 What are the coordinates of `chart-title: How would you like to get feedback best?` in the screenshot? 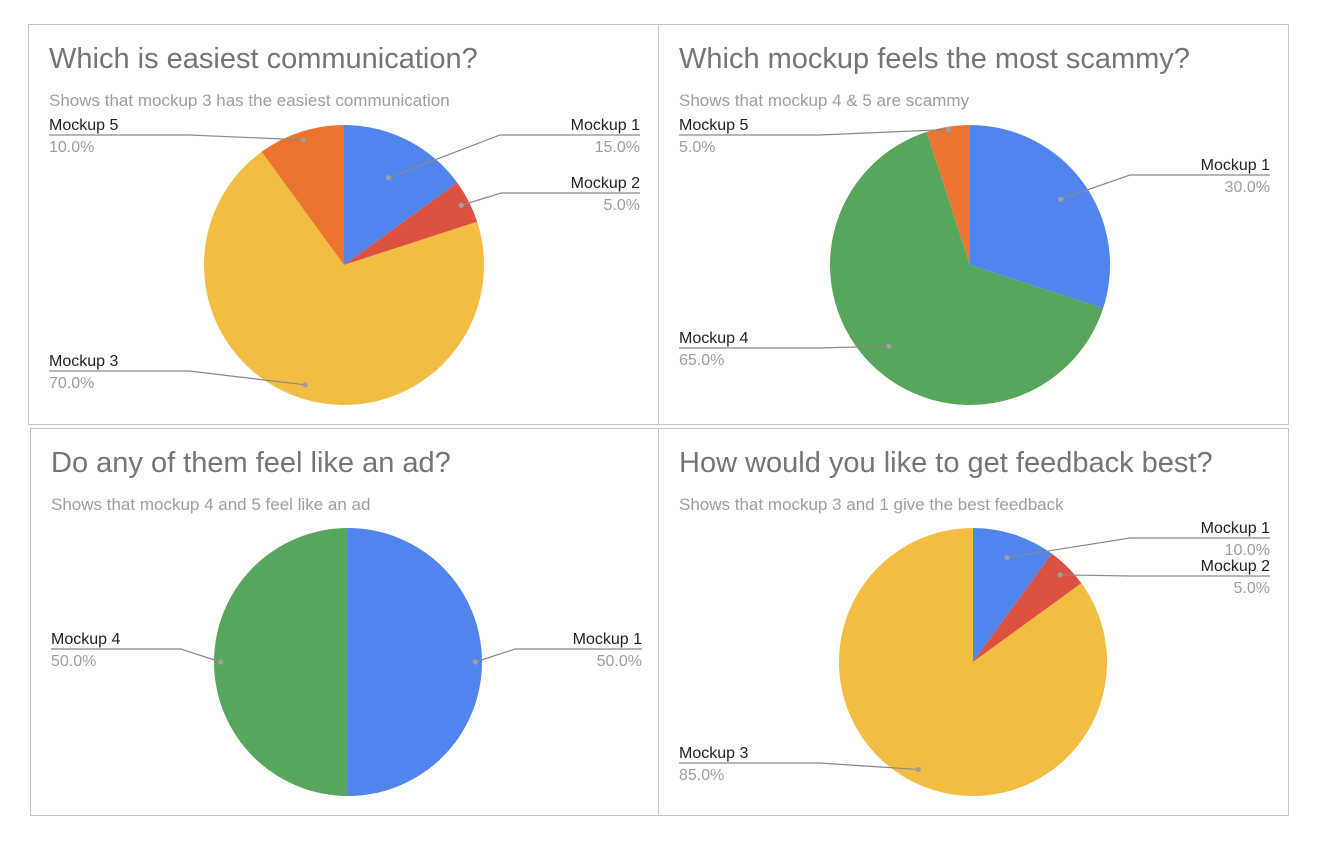 It's located at (946, 463).